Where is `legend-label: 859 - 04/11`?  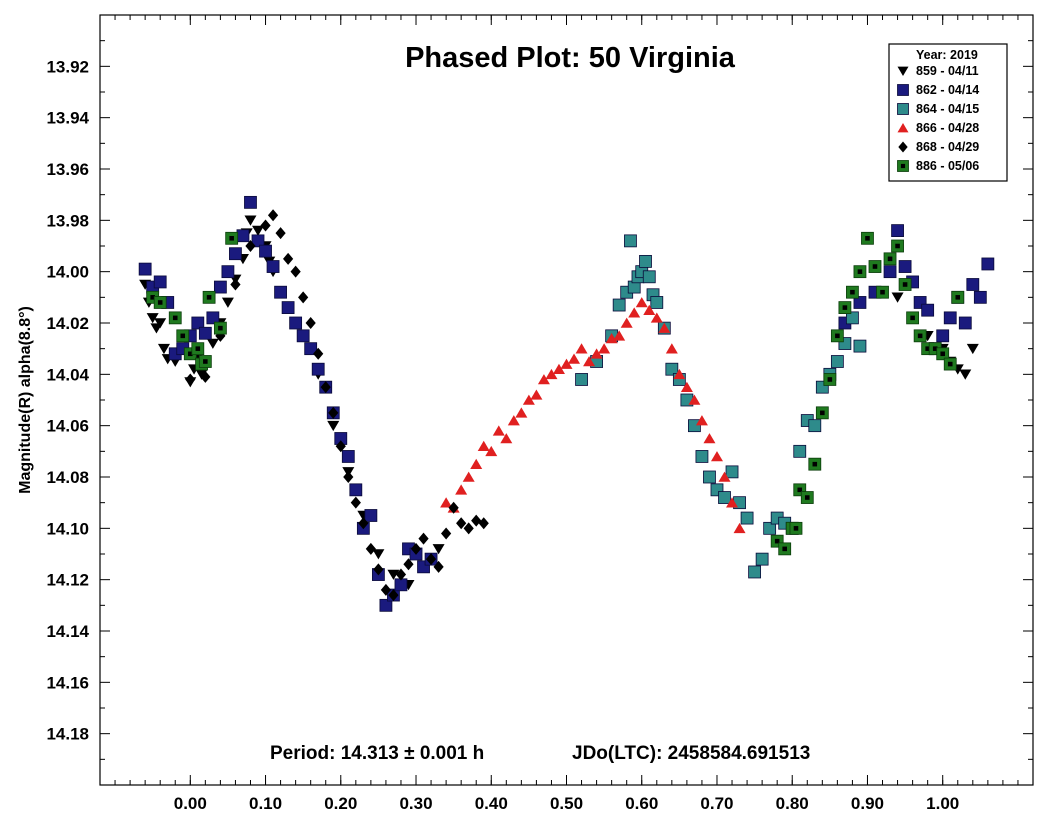 legend-label: 859 - 04/11 is located at coordinates (947, 71).